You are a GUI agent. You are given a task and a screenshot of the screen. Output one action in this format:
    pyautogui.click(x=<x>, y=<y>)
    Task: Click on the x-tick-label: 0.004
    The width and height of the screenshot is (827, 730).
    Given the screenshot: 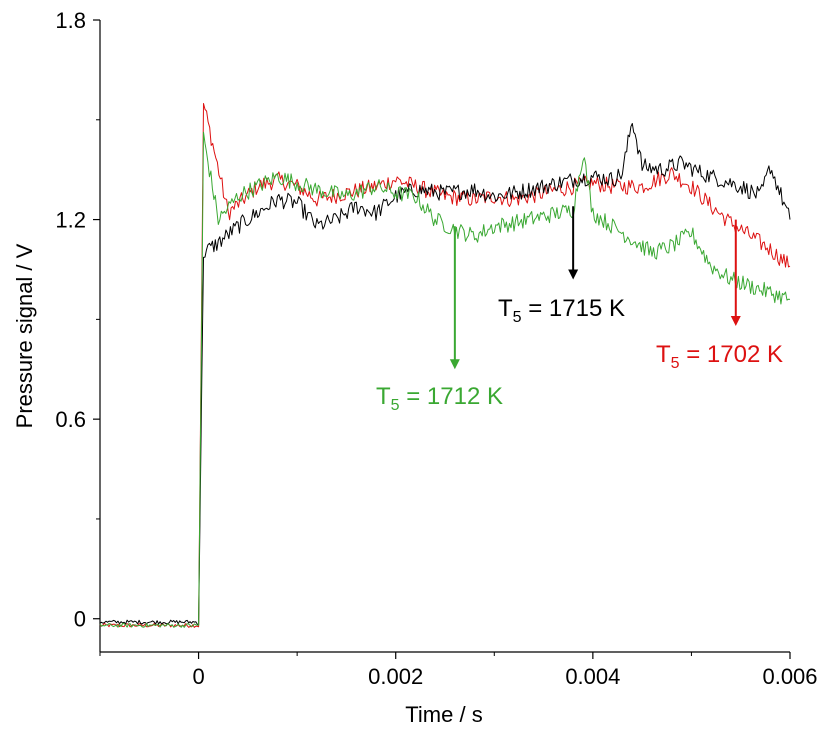 What is the action you would take?
    pyautogui.click(x=592, y=676)
    